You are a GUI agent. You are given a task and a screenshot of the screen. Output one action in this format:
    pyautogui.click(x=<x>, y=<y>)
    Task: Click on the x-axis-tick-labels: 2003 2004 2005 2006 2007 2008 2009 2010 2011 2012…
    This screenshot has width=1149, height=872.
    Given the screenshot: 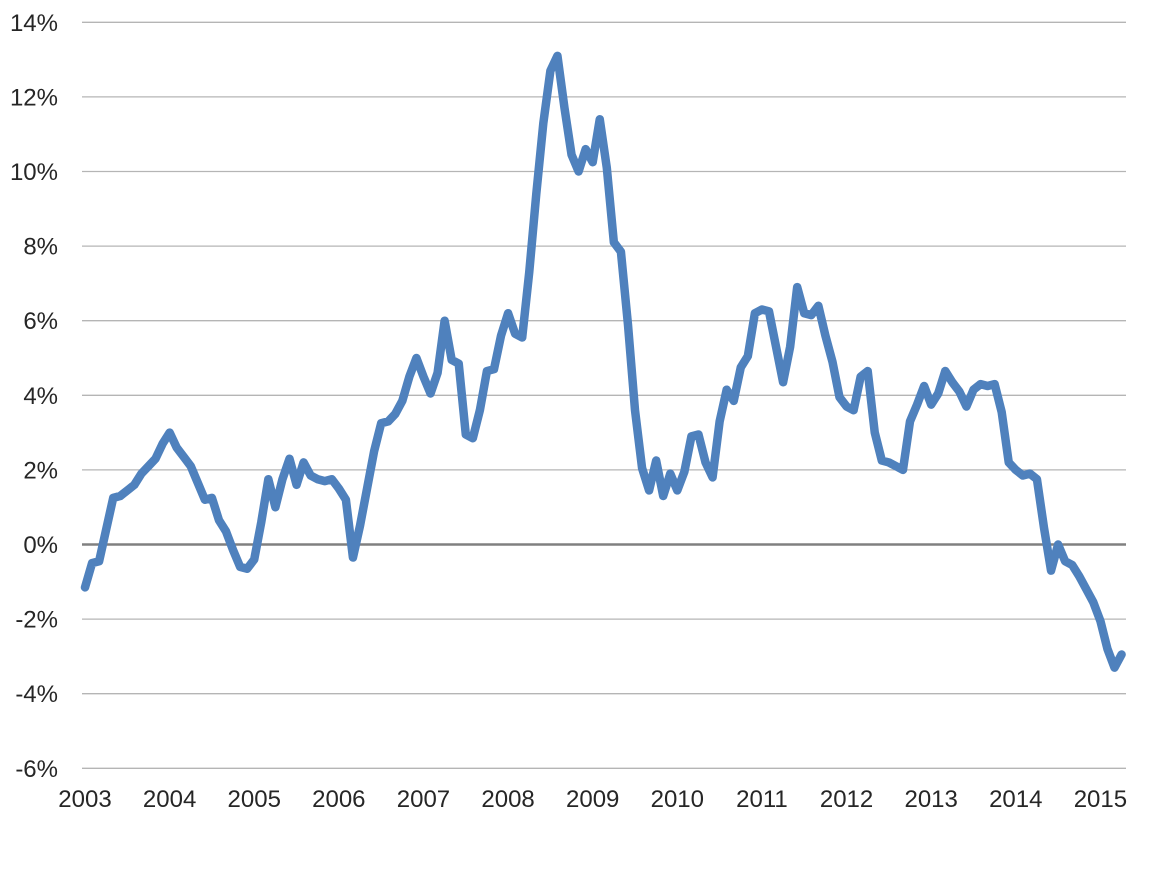 What is the action you would take?
    pyautogui.click(x=592, y=799)
    